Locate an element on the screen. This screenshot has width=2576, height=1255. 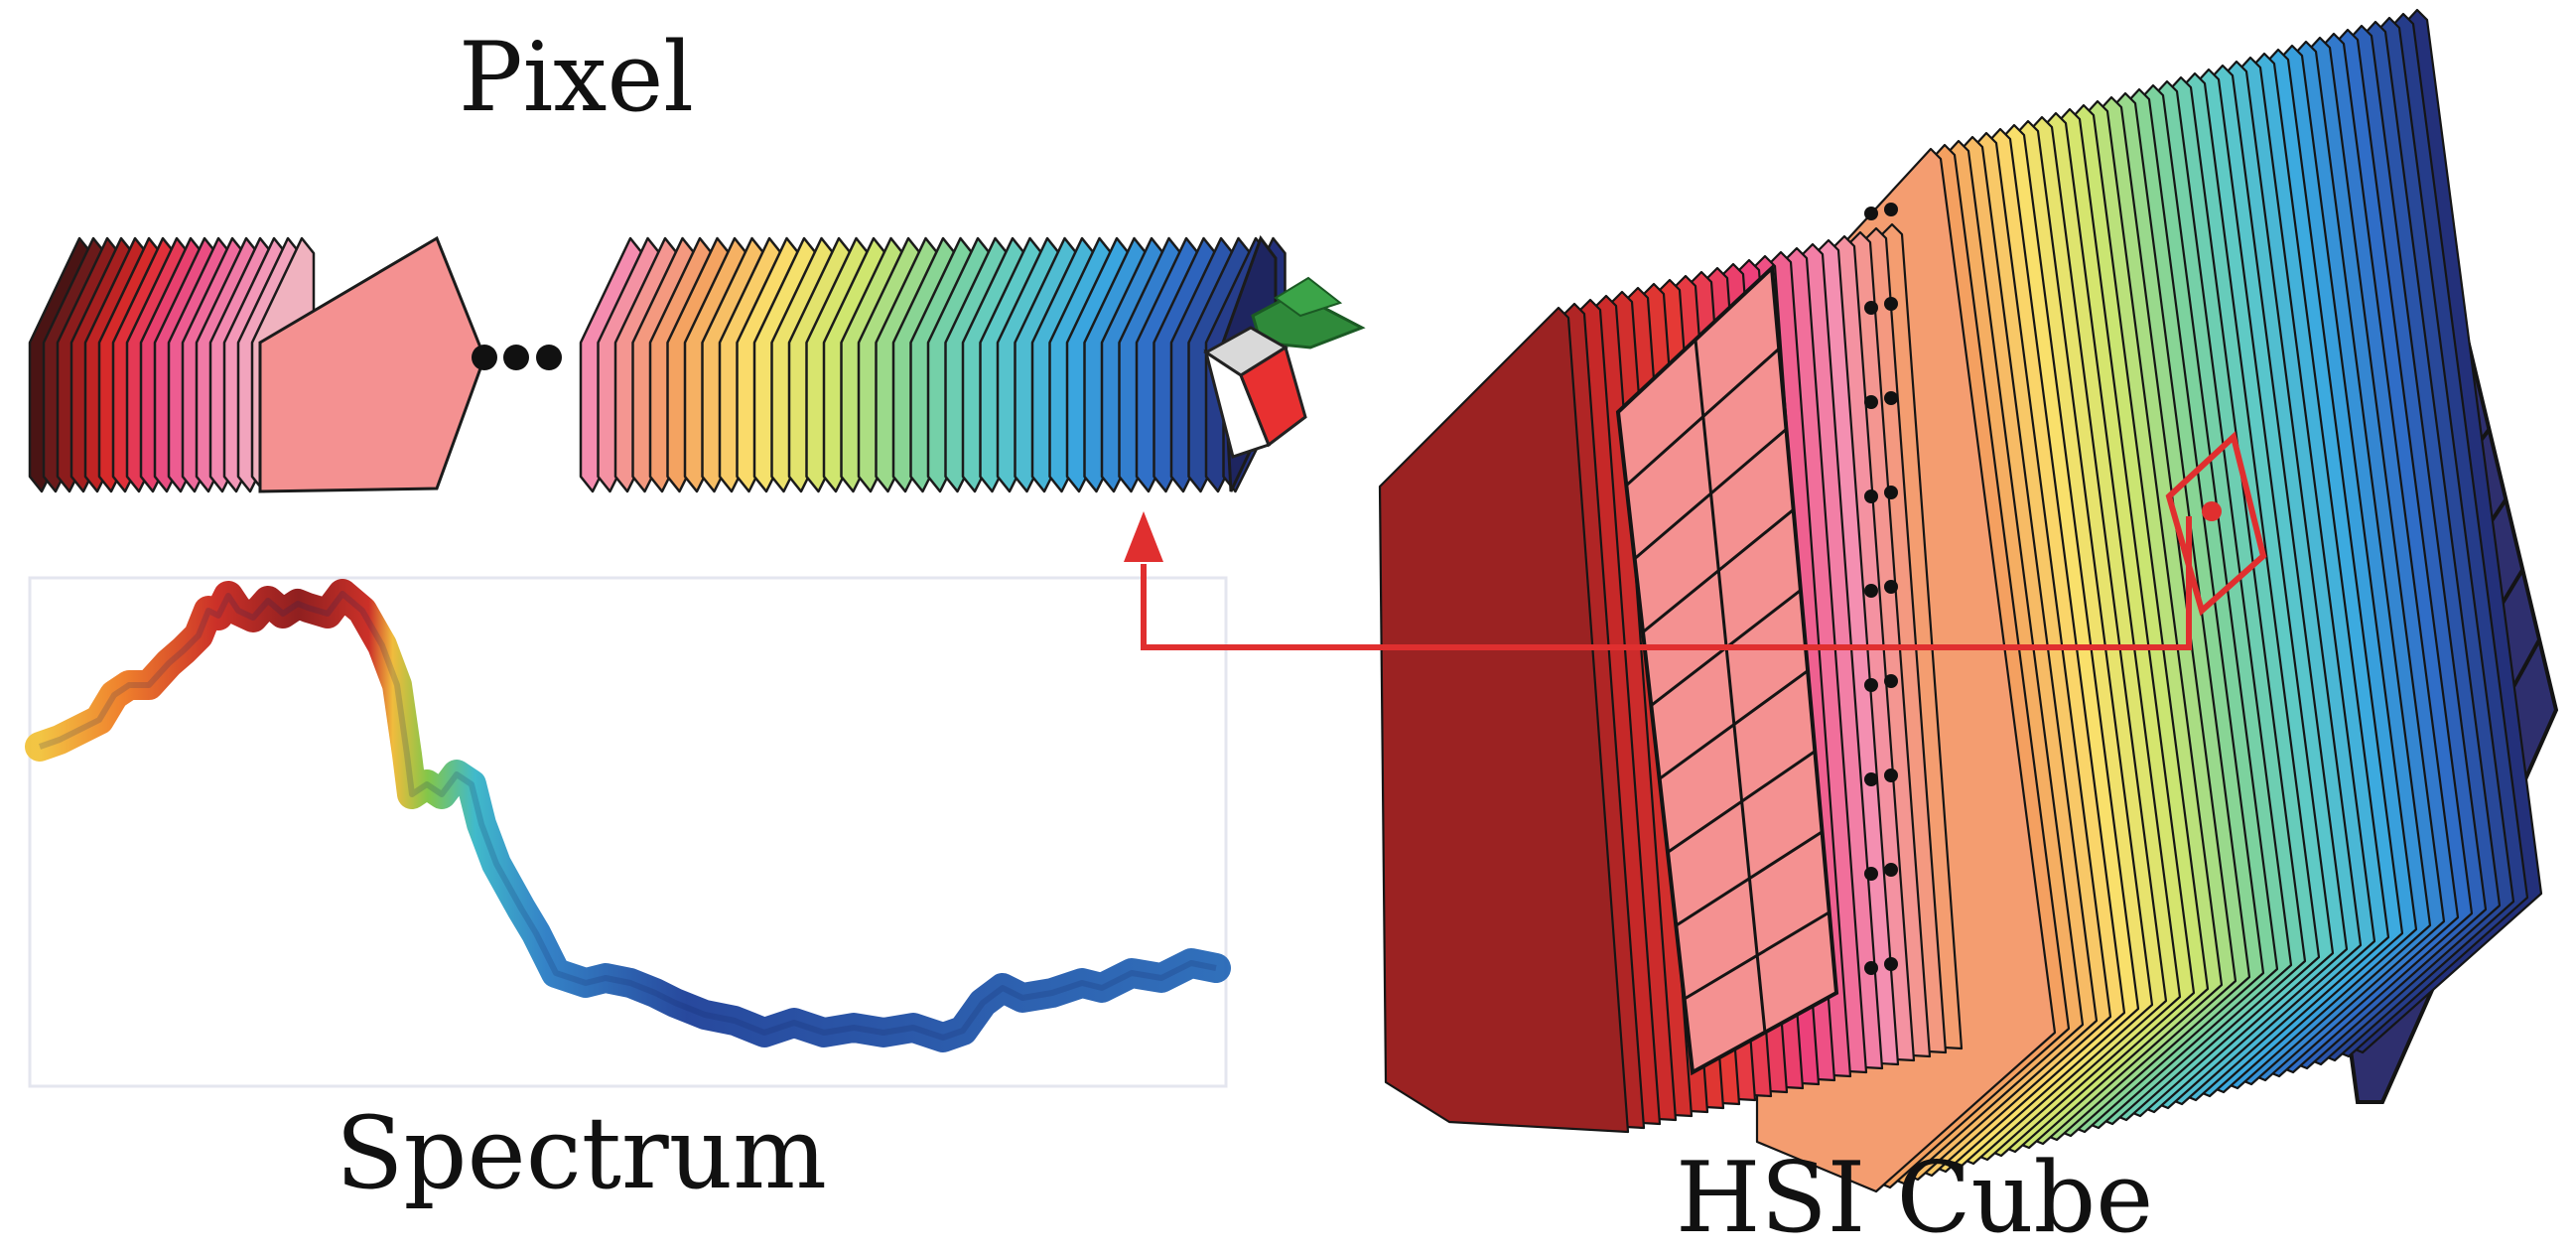
pixel-front-face is located at coordinates (372, 364).